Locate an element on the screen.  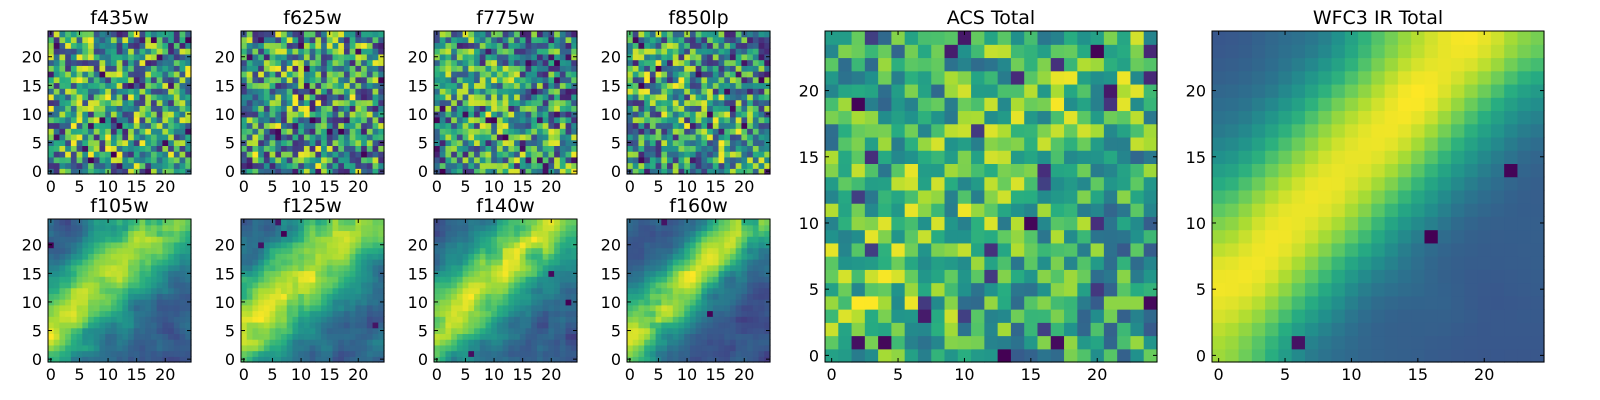
y-tick-label: 10 is located at coordinates (418, 302).